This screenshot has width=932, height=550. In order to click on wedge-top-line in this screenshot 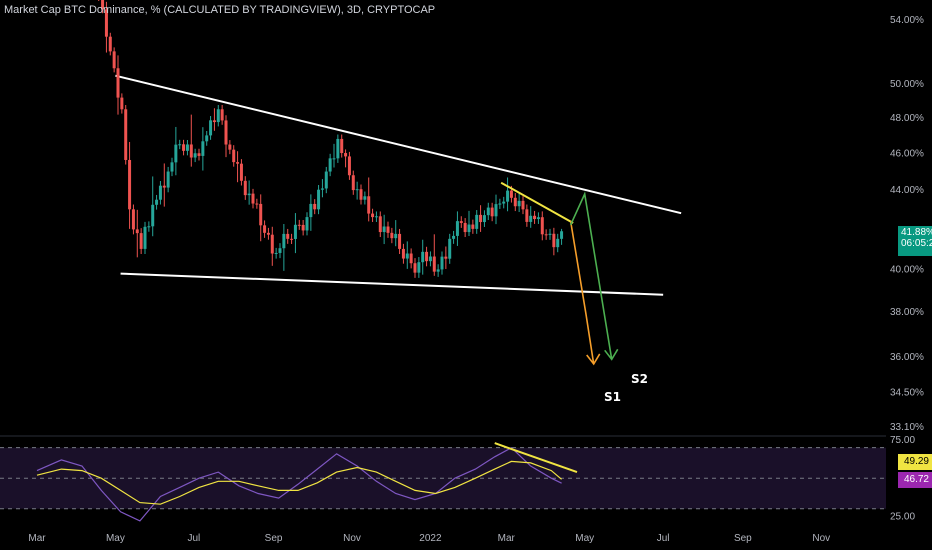, I will do `click(537, 202)`.